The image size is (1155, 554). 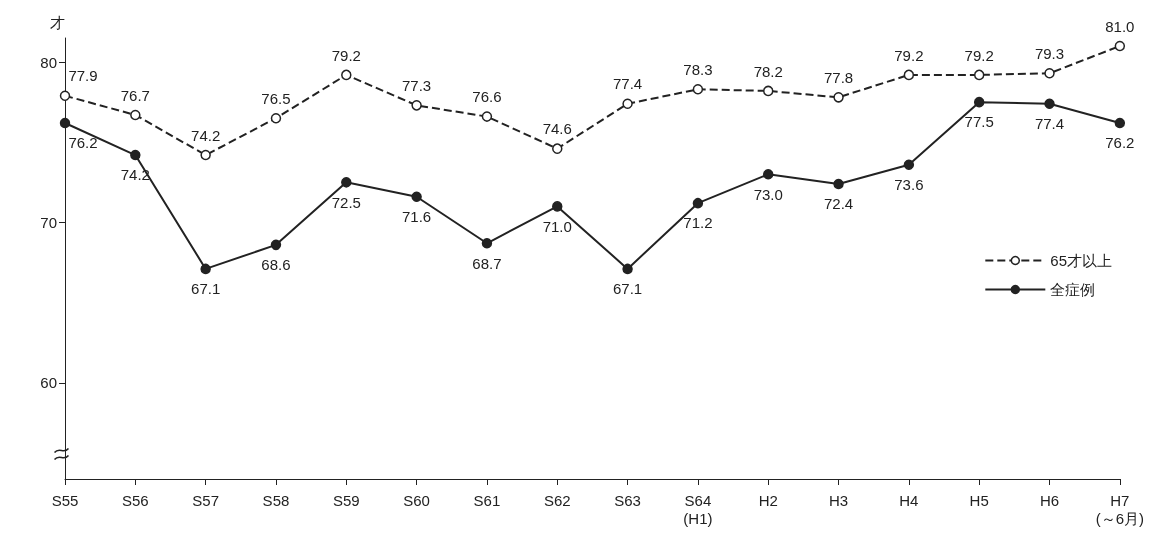 What do you see at coordinates (135, 500) in the screenshot?
I see `x-tick-label: S56` at bounding box center [135, 500].